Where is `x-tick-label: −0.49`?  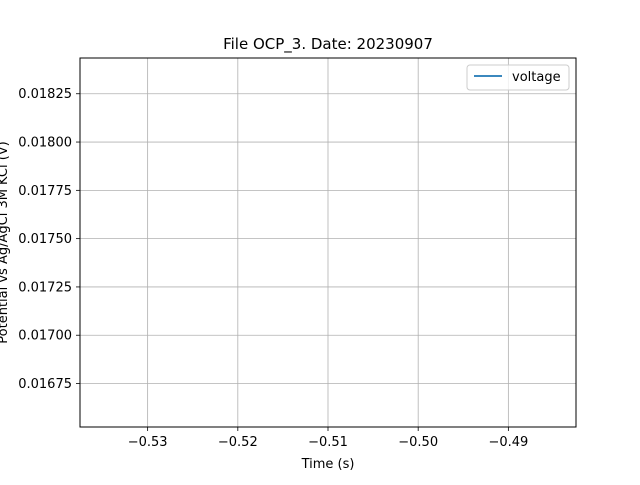 x-tick-label: −0.49 is located at coordinates (508, 442).